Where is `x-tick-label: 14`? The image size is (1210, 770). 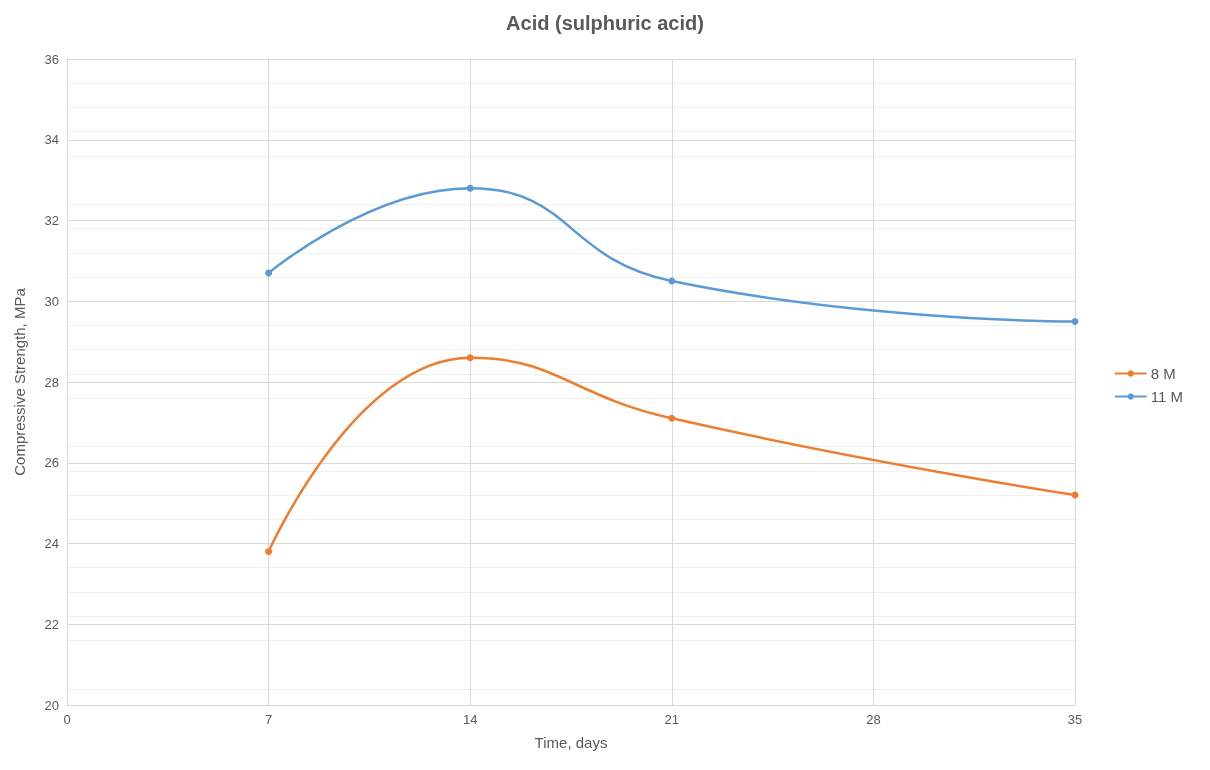
x-tick-label: 14 is located at coordinates (470, 719).